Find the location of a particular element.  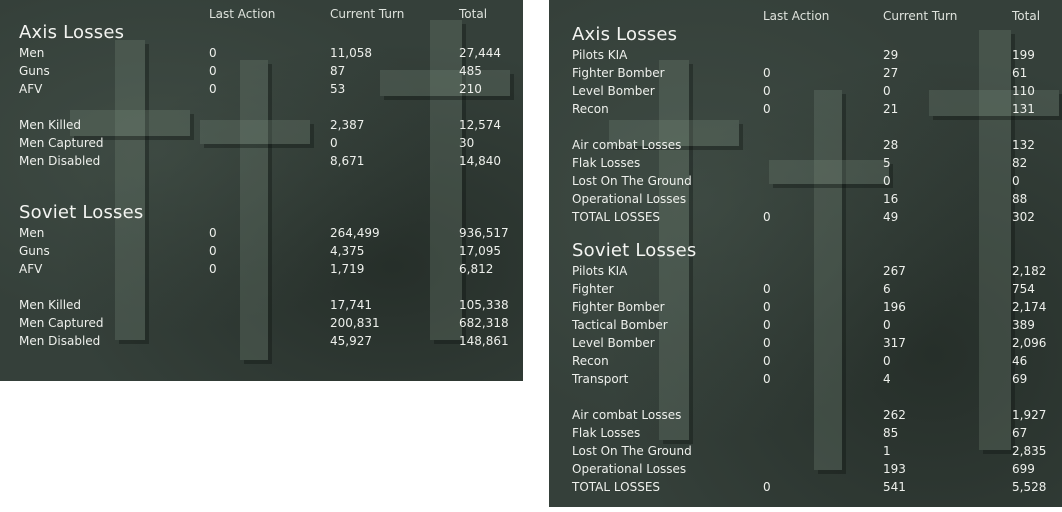

row-label: Operational Losses is located at coordinates (629, 199).